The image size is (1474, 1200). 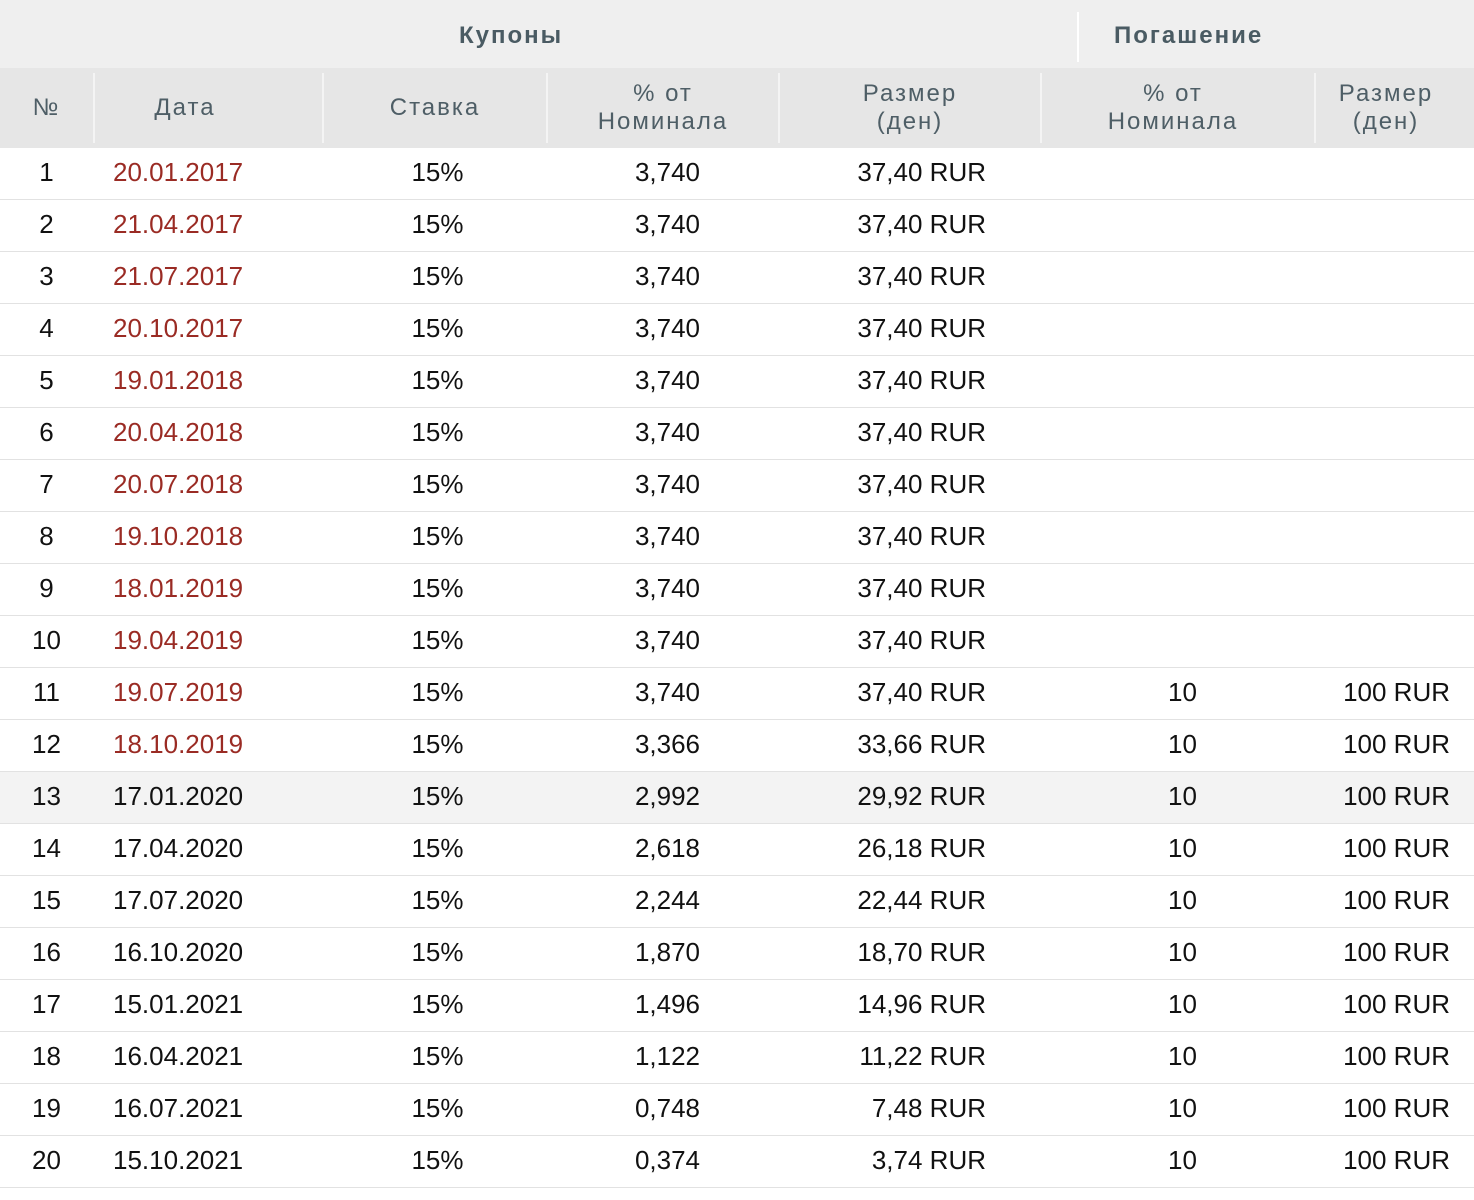 What do you see at coordinates (737, 694) in the screenshot?
I see `table-row: 11 19.07.2019 15% 3,740 37,40 RUR 10 100 RUR` at bounding box center [737, 694].